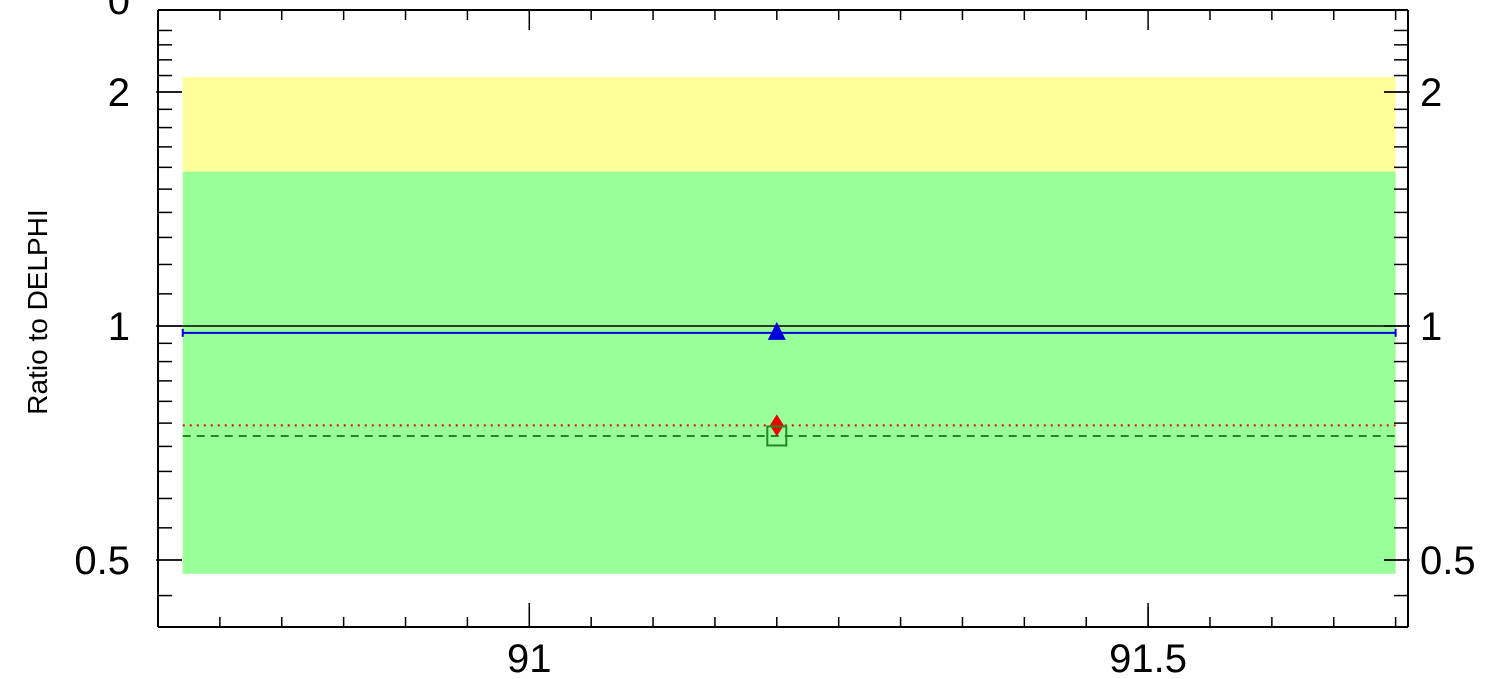 This screenshot has height=679, width=1486. I want to click on y-tick-label-right: 0.5, so click(1448, 561).